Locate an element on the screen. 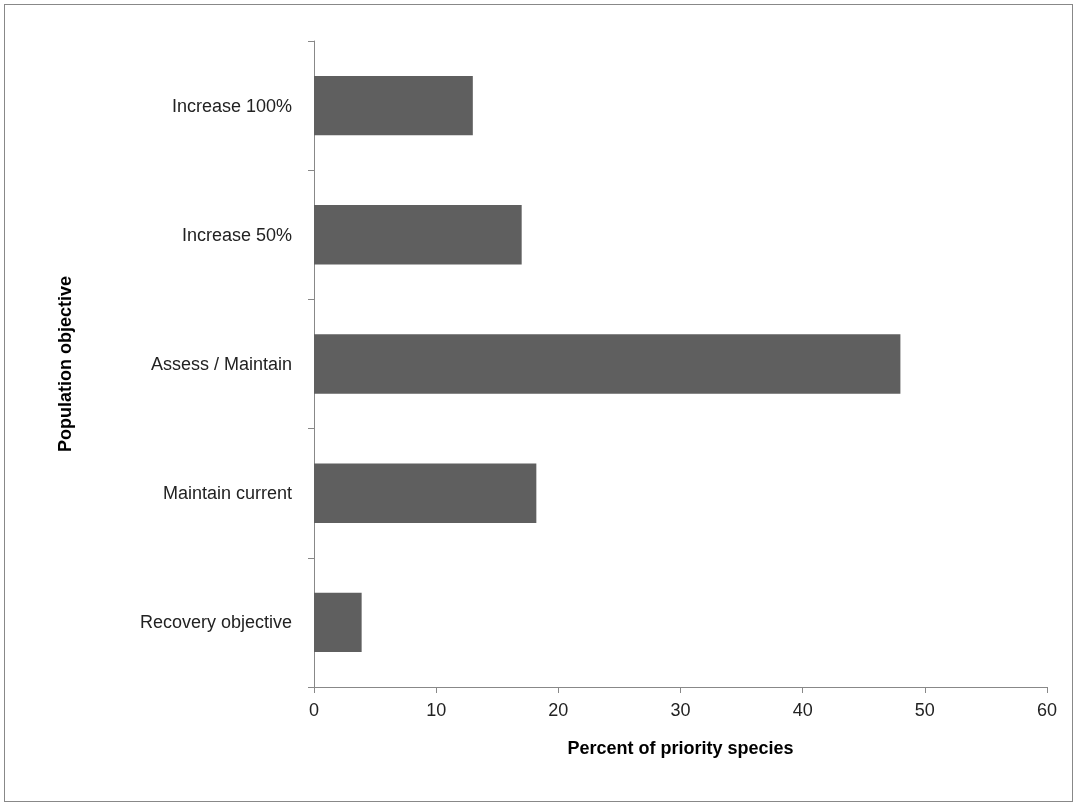 The width and height of the screenshot is (1079, 808). x-tick-label: 10 is located at coordinates (436, 710).